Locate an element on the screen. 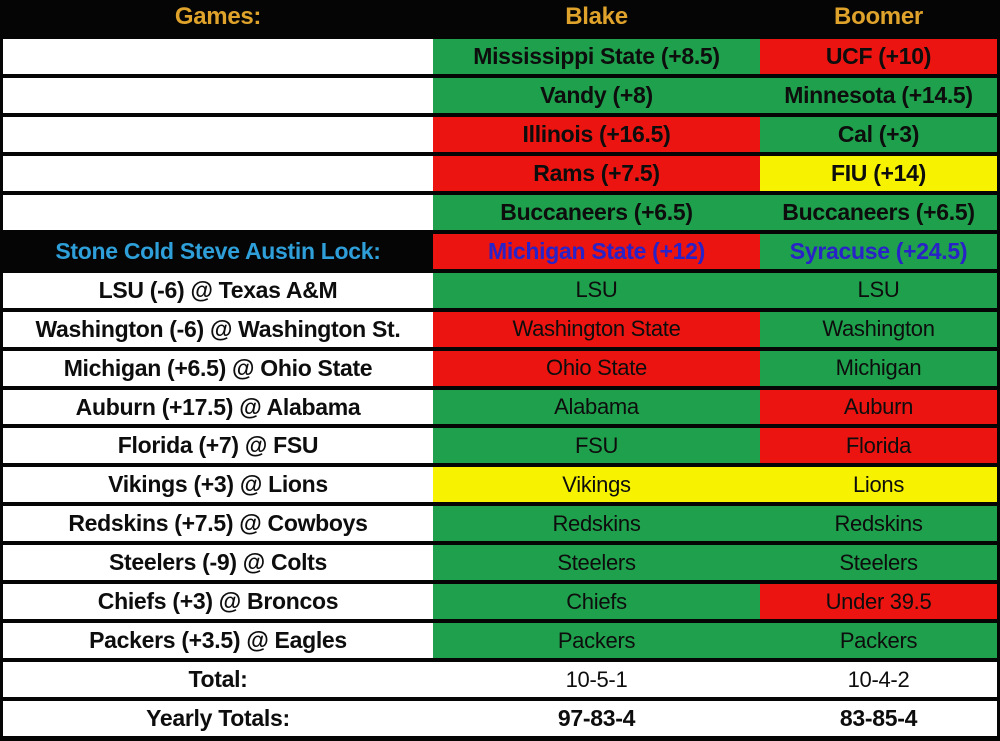  table-row: Illinois (+16.5) Cal (+3) is located at coordinates (500, 134).